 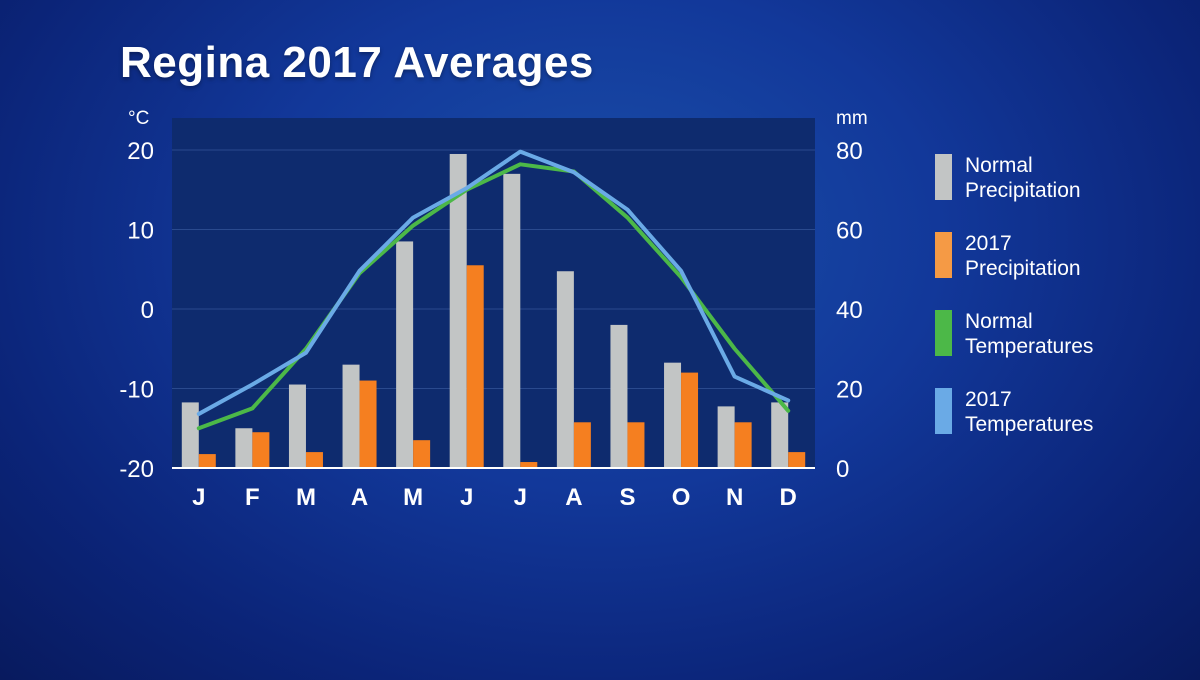 What do you see at coordinates (357, 62) in the screenshot?
I see `chart-title: Regina 2017 Averages` at bounding box center [357, 62].